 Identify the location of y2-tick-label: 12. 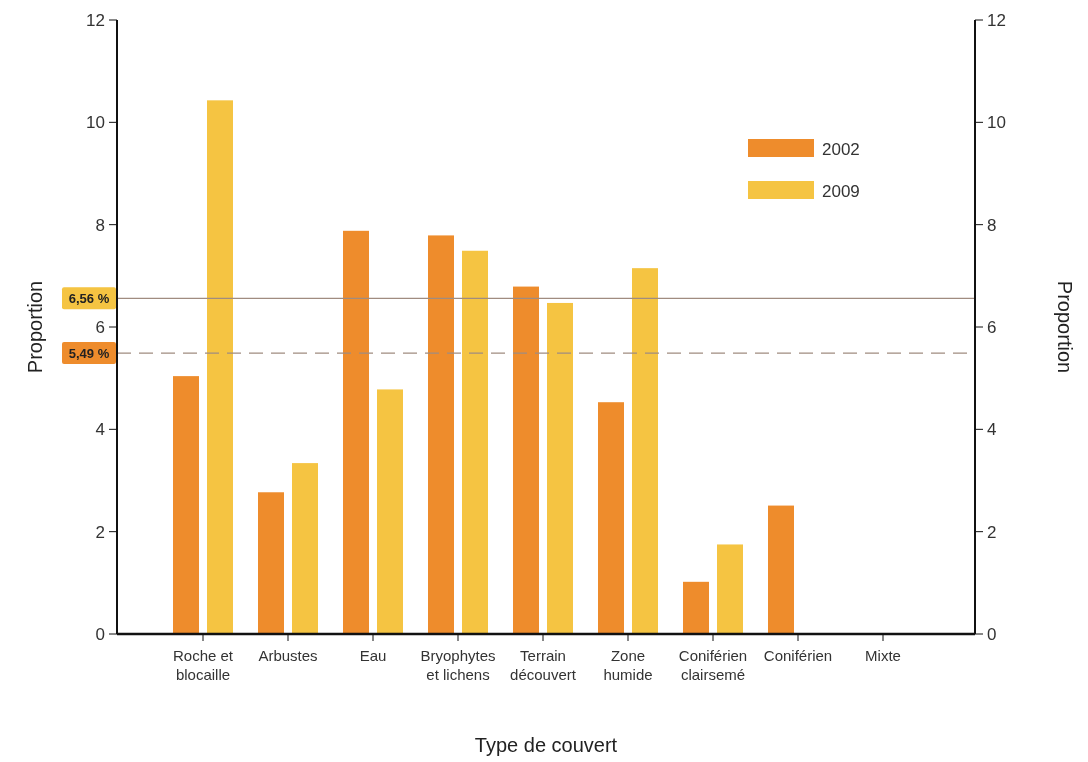
(996, 20).